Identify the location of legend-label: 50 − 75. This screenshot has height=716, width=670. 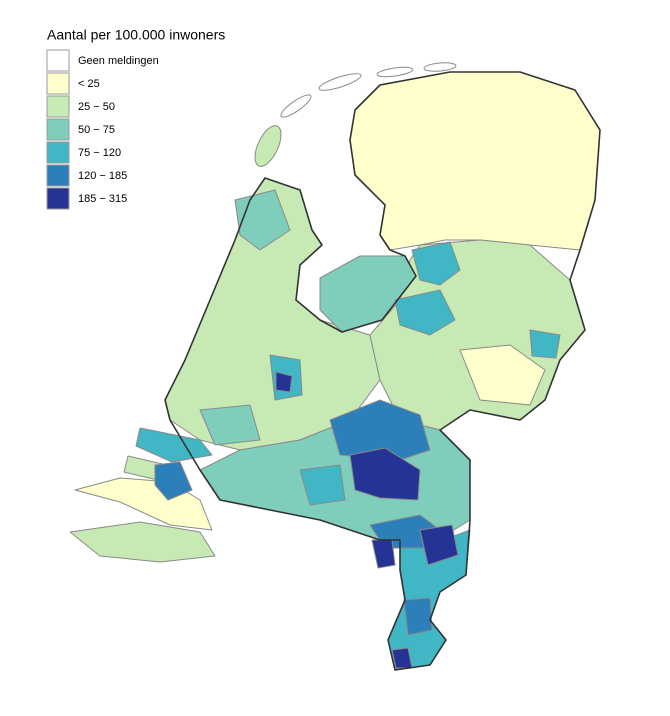
(96, 130).